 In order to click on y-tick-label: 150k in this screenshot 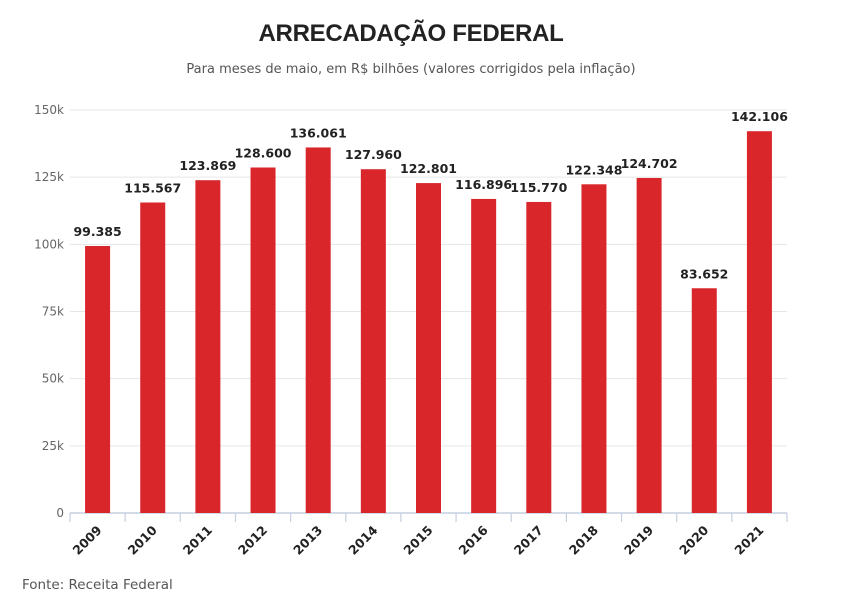, I will do `click(49, 110)`.